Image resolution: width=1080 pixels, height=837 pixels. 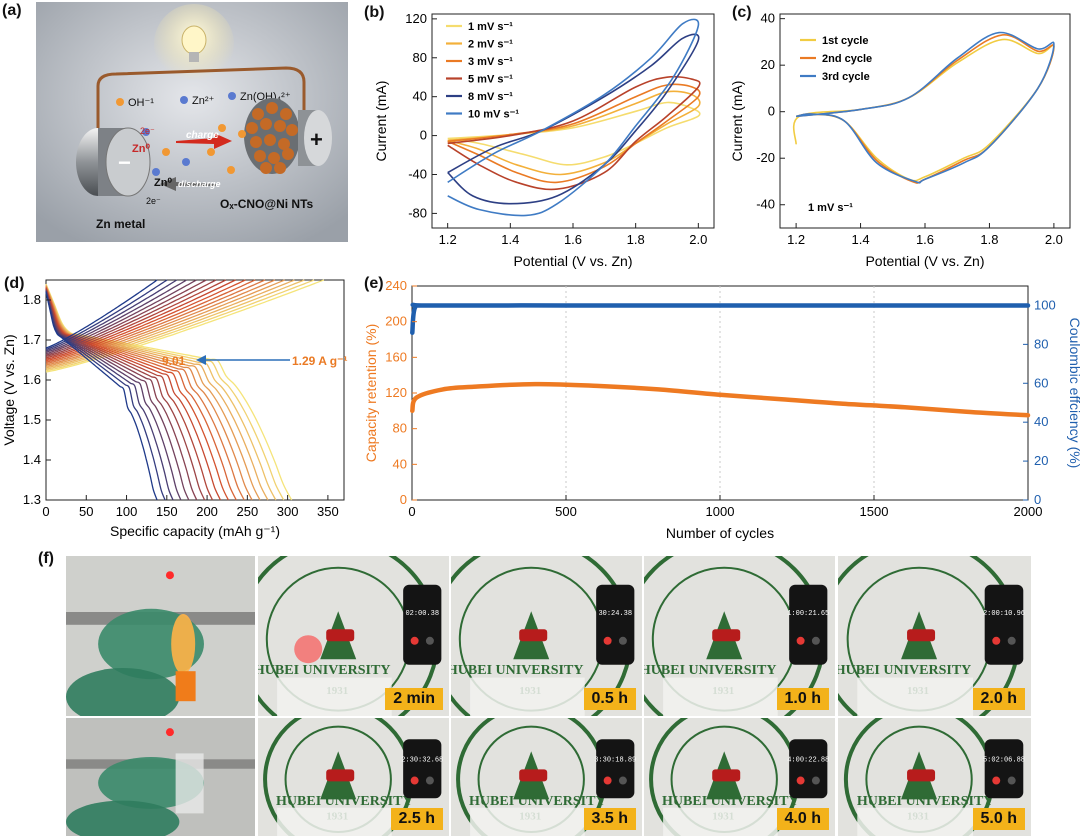 I want to click on y-tick-label: -40, so click(x=417, y=174).